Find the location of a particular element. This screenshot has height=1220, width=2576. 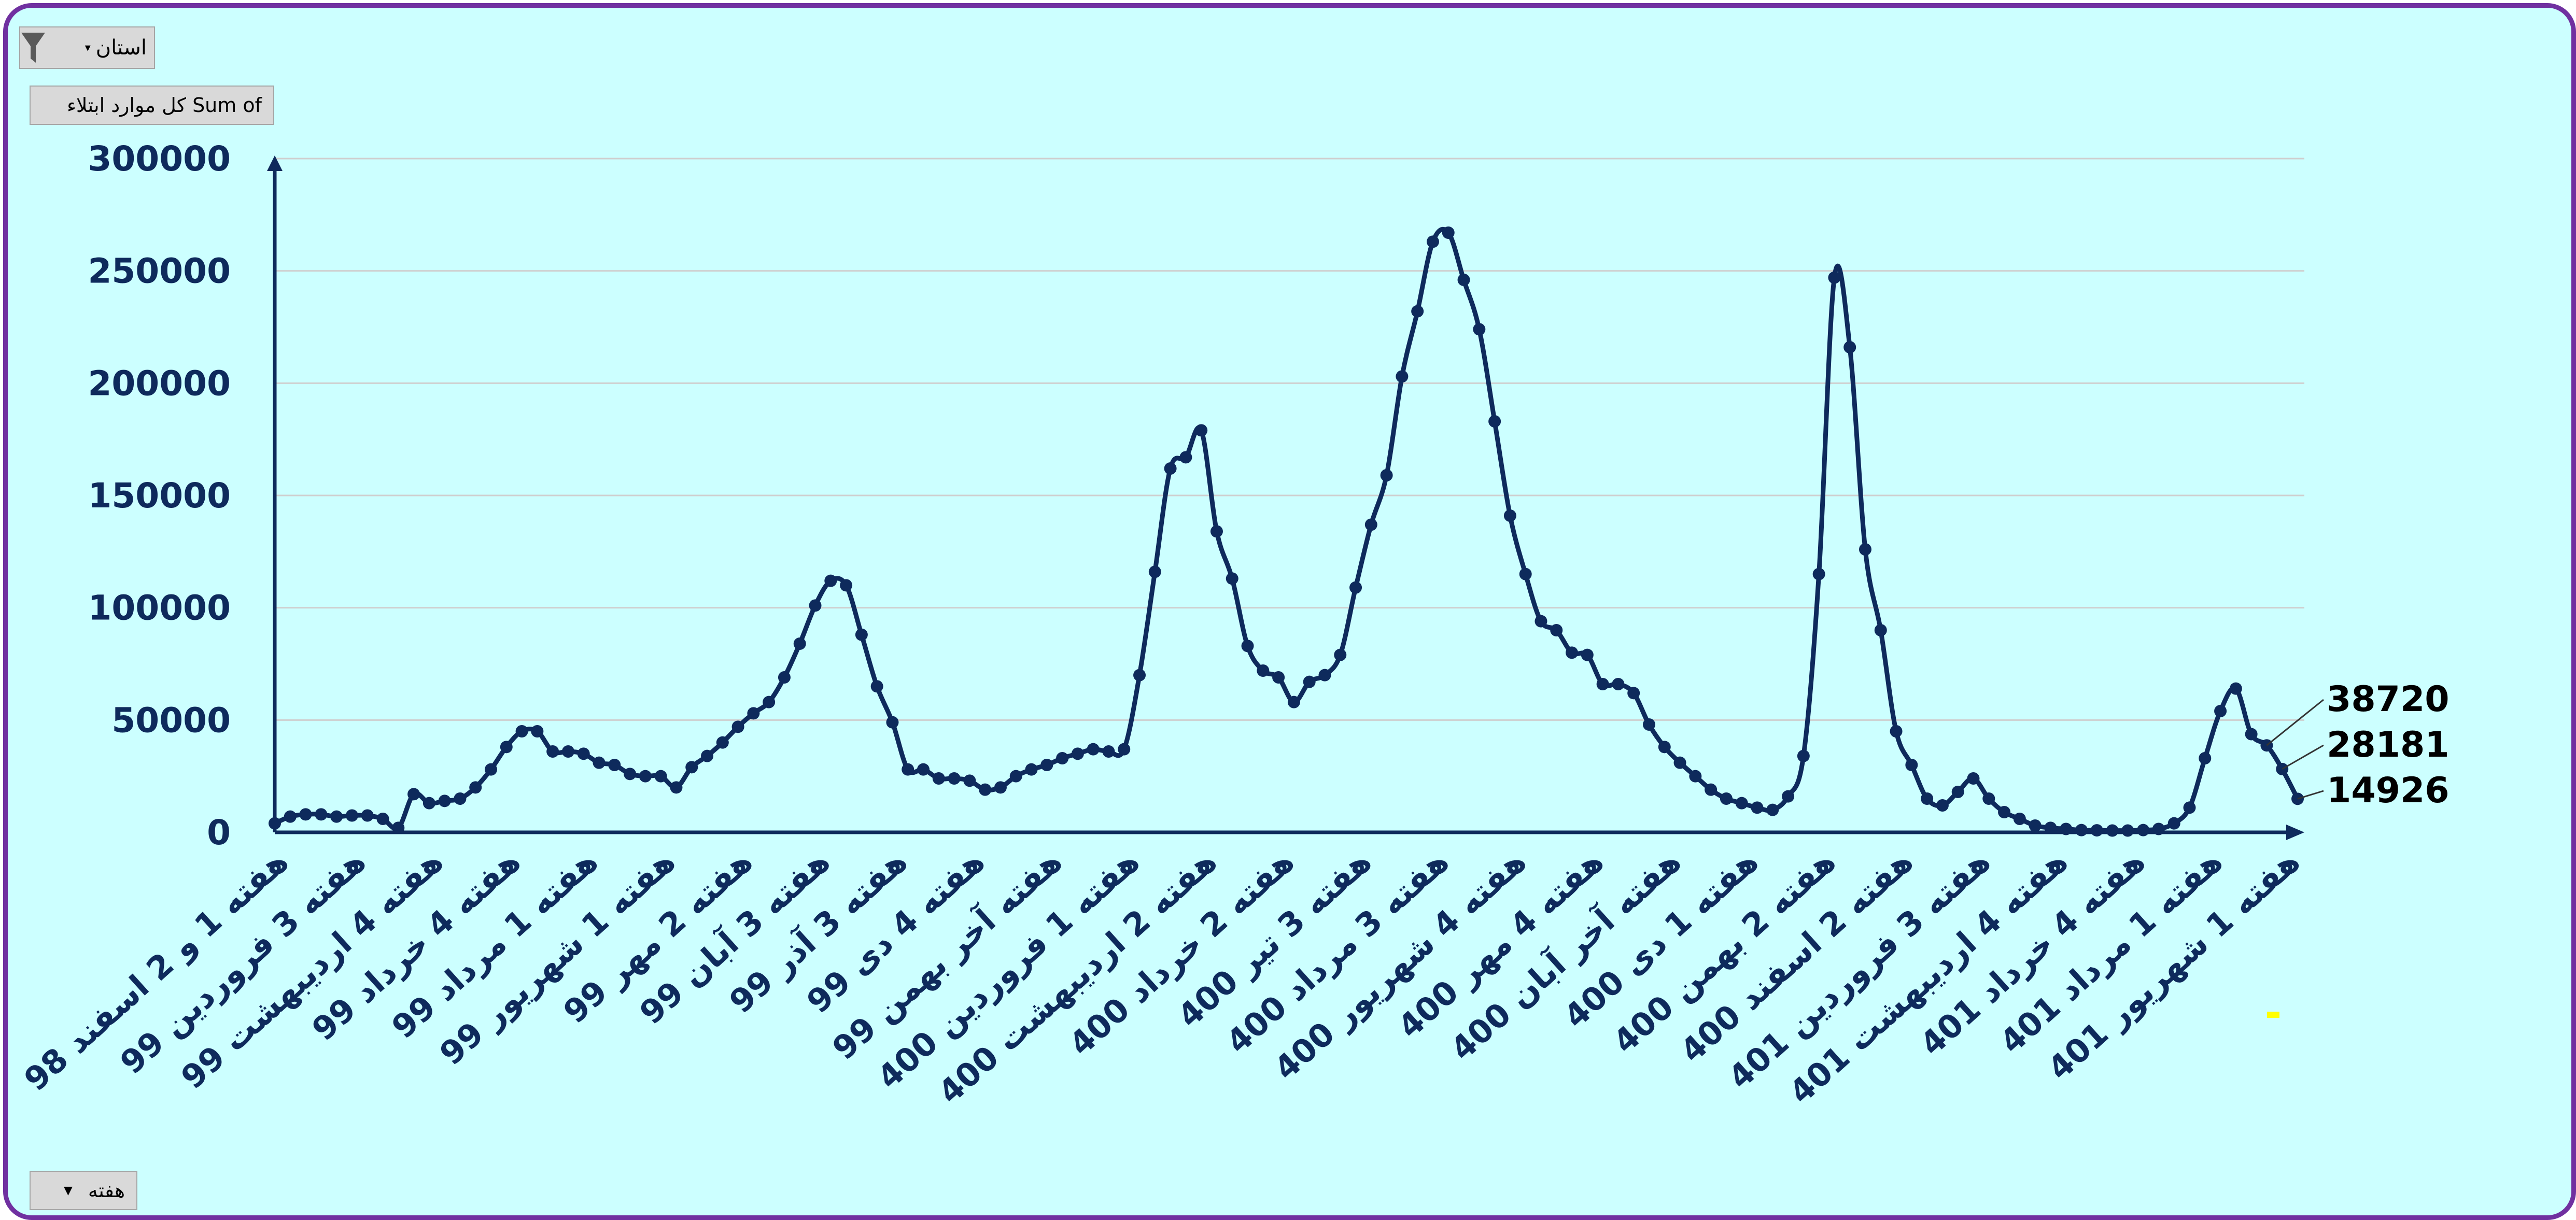

x-axis-arrow is located at coordinates (2295, 832).